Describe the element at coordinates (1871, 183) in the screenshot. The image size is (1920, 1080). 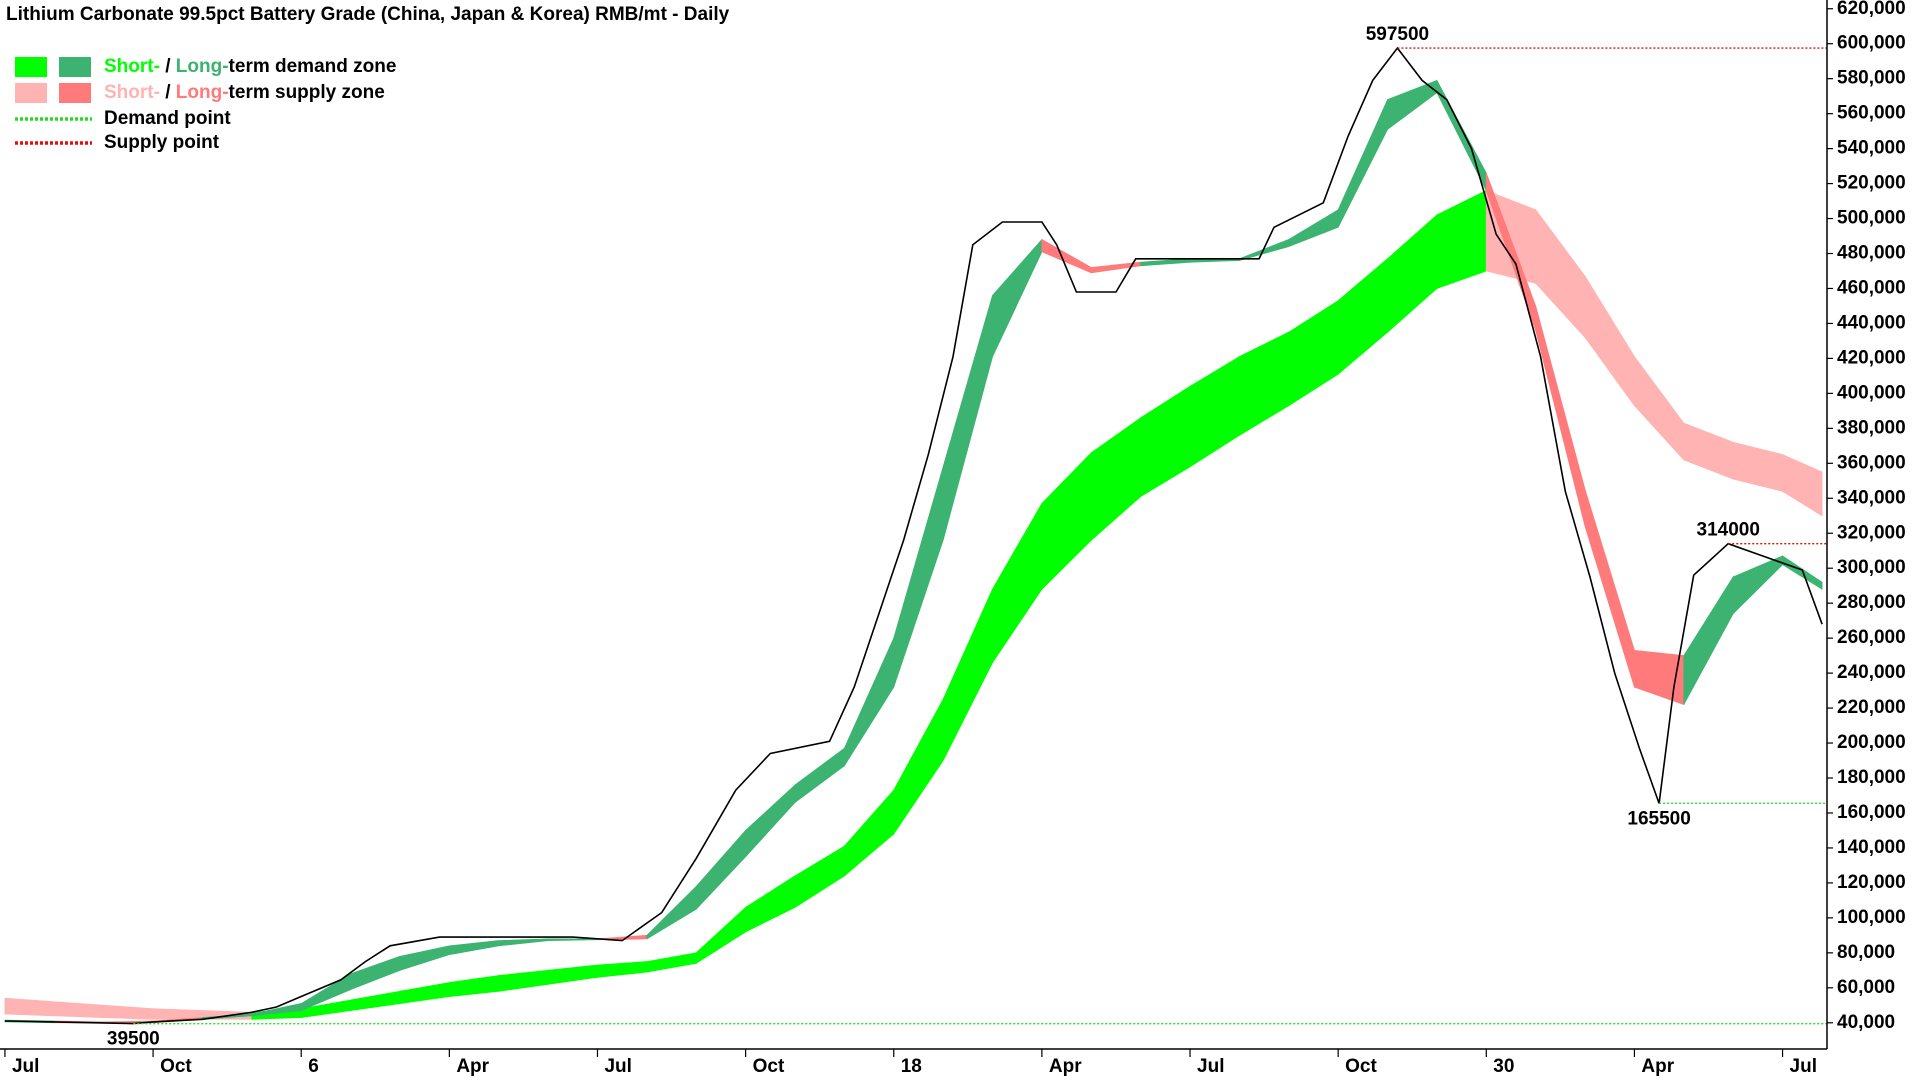
I see `y-tick-label: 520,000` at that location.